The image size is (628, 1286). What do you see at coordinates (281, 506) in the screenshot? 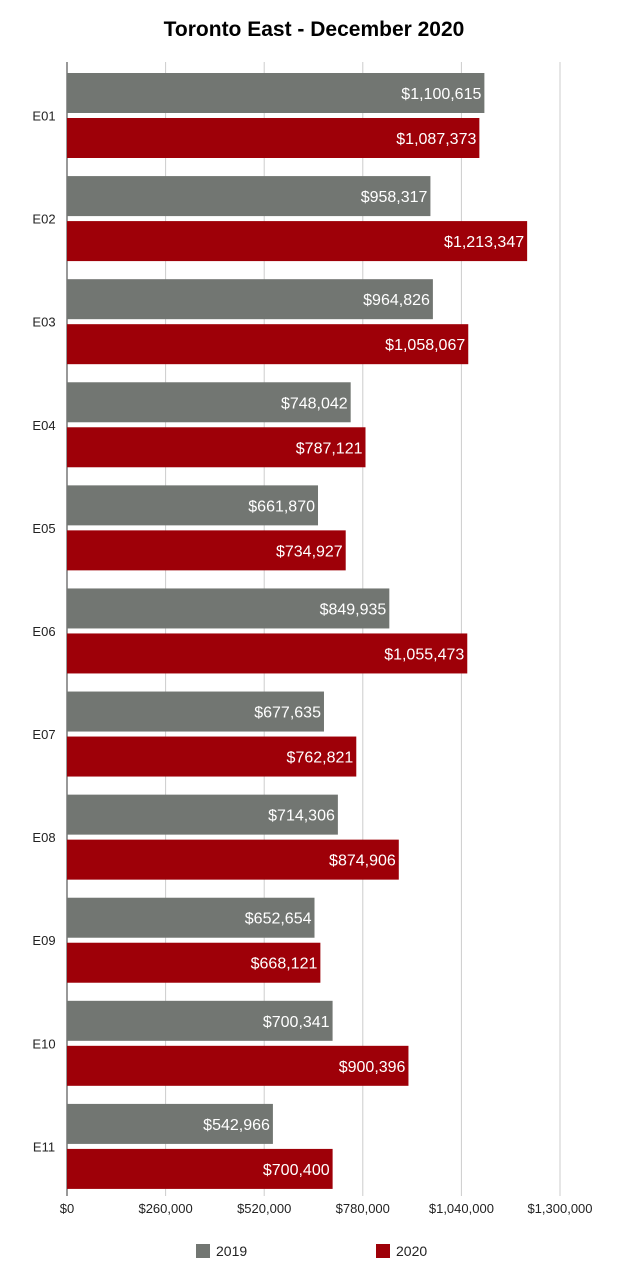
I see `data-label: $661,870` at bounding box center [281, 506].